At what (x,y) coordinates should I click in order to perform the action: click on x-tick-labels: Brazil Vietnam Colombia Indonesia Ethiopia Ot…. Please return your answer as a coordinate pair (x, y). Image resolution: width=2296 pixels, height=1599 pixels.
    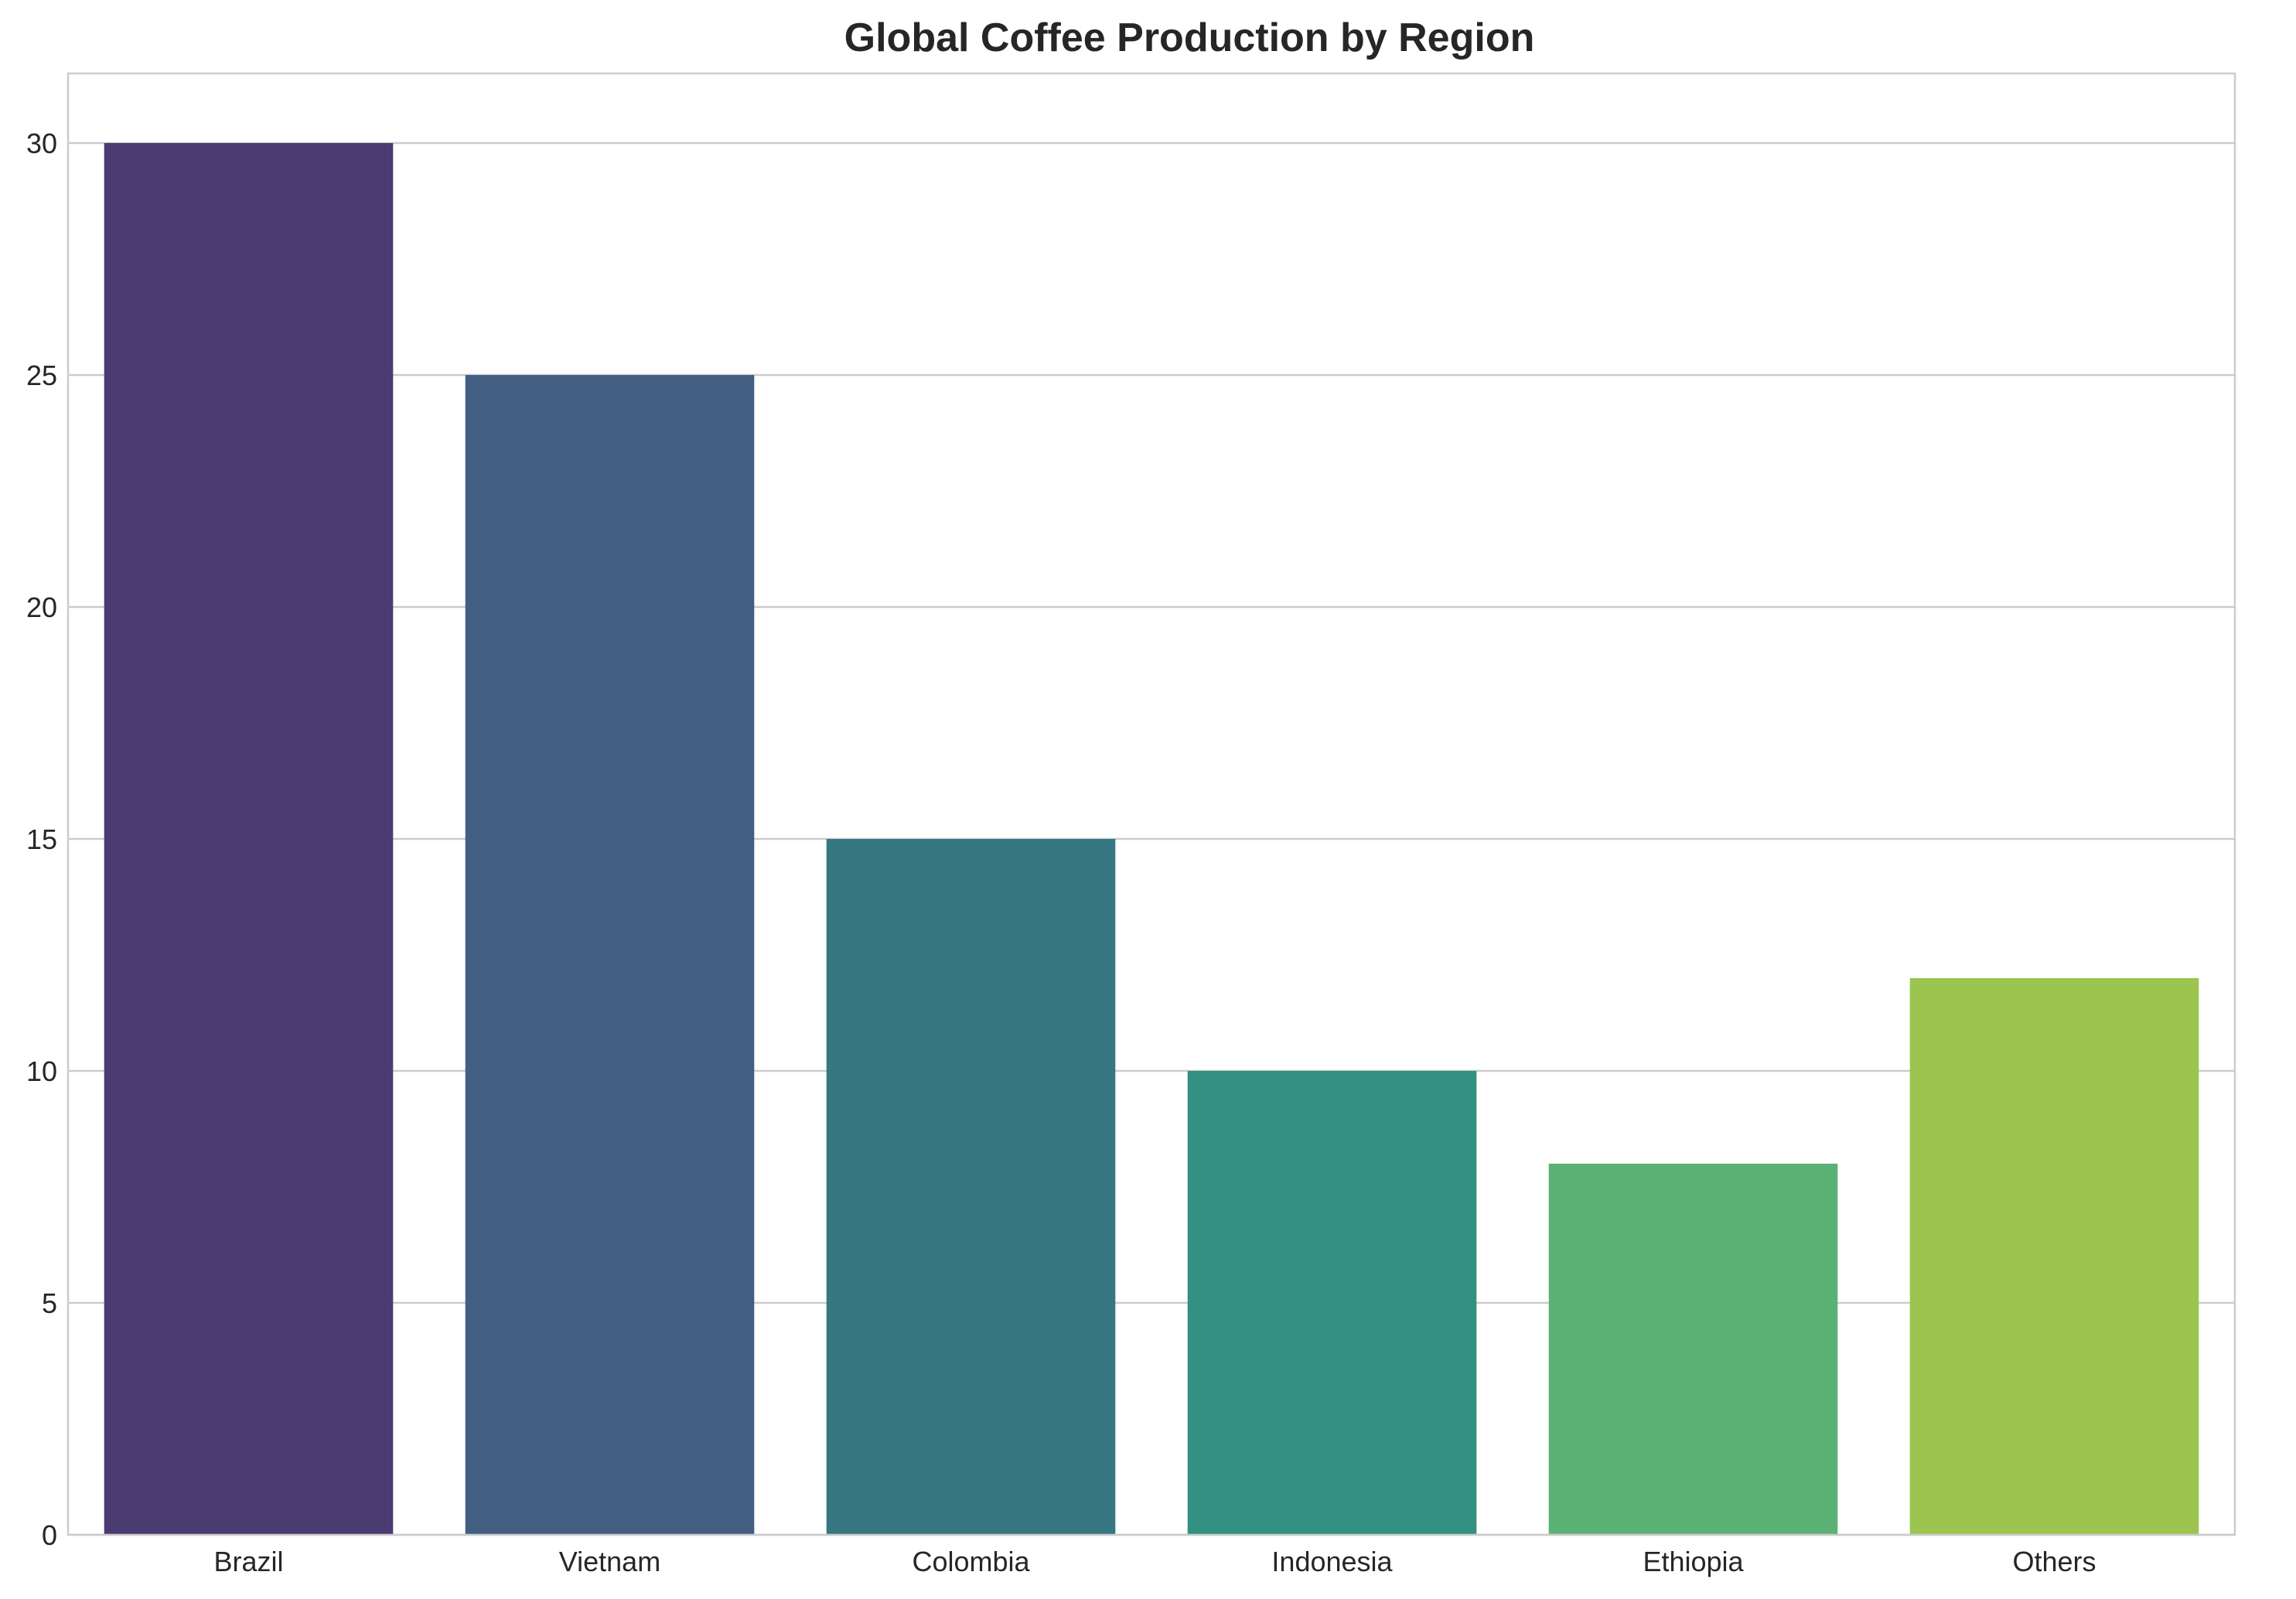
    Looking at the image, I should click on (1154, 1561).